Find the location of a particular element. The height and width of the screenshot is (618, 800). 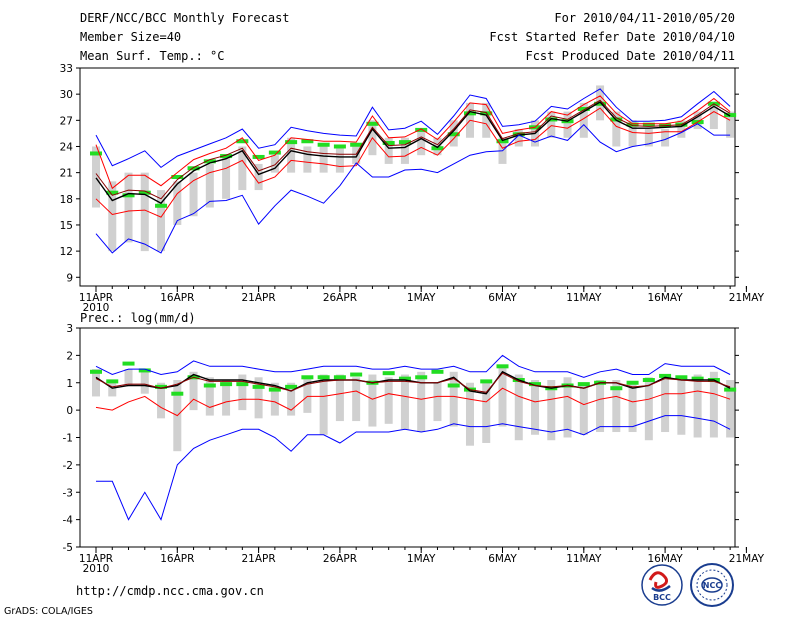

x-tick-label: 6MAY is located at coordinates (502, 298).